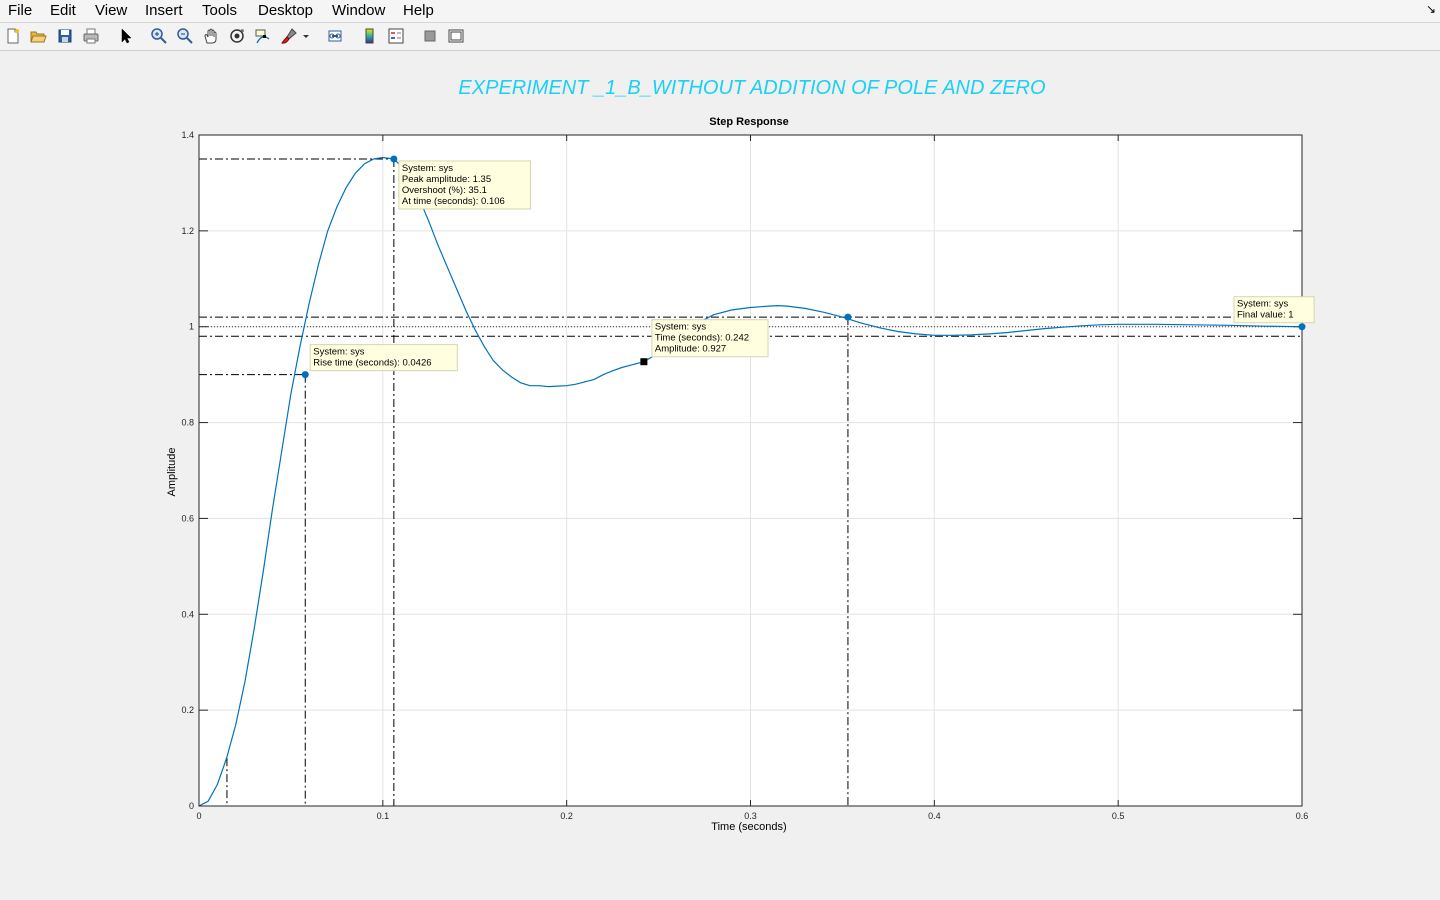  What do you see at coordinates (430, 36) in the screenshot?
I see `hide-plot-tools-icon` at bounding box center [430, 36].